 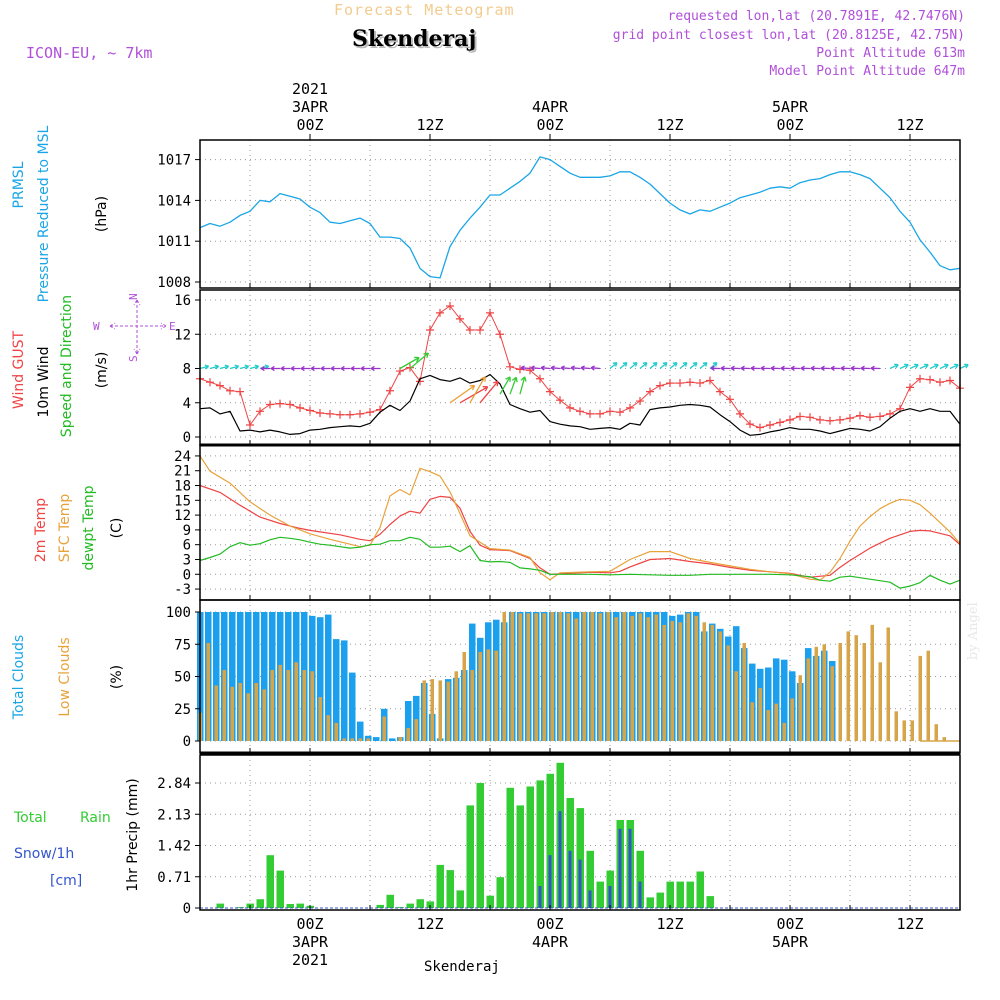 What do you see at coordinates (102, 370) in the screenshot?
I see `ms-label: (m/s)` at bounding box center [102, 370].